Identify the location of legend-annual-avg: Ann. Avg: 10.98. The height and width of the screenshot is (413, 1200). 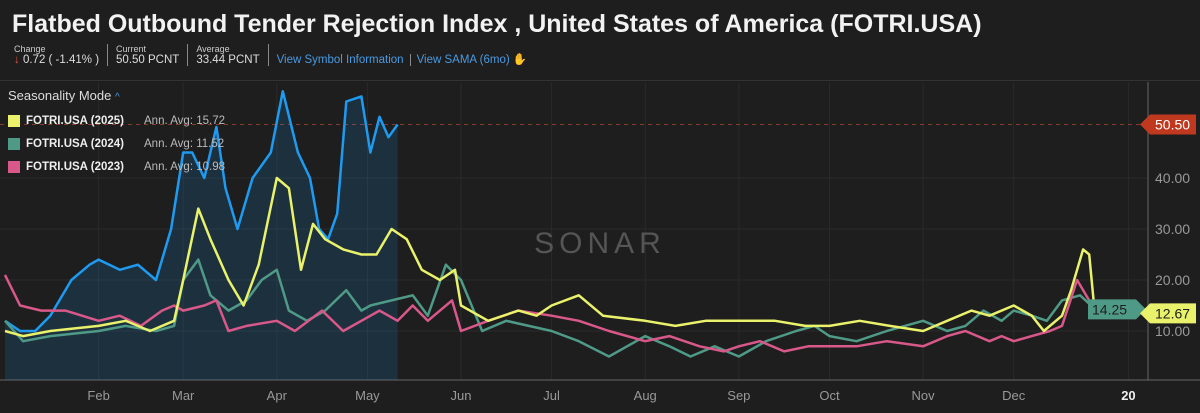
(184, 166).